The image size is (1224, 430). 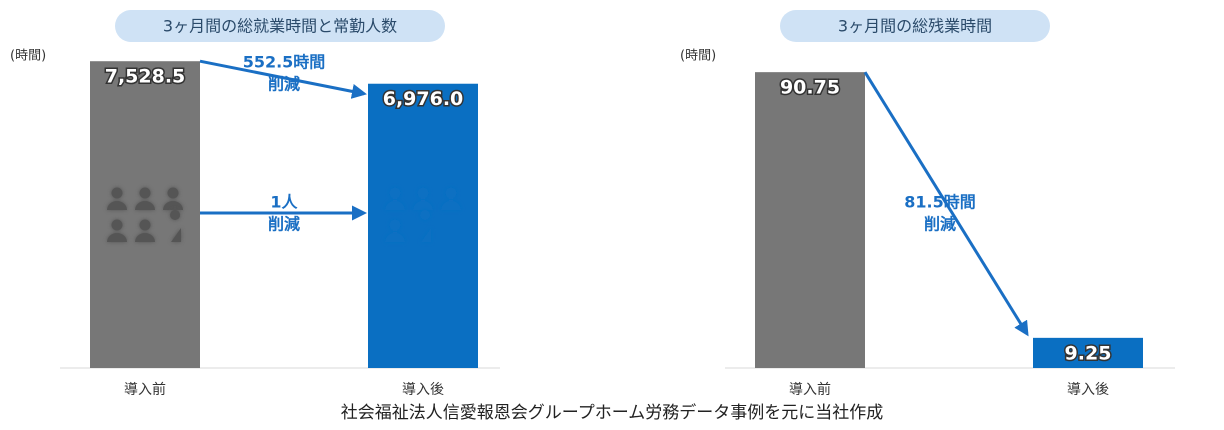 What do you see at coordinates (145, 77) in the screenshot?
I see `value-label: 7,528.5` at bounding box center [145, 77].